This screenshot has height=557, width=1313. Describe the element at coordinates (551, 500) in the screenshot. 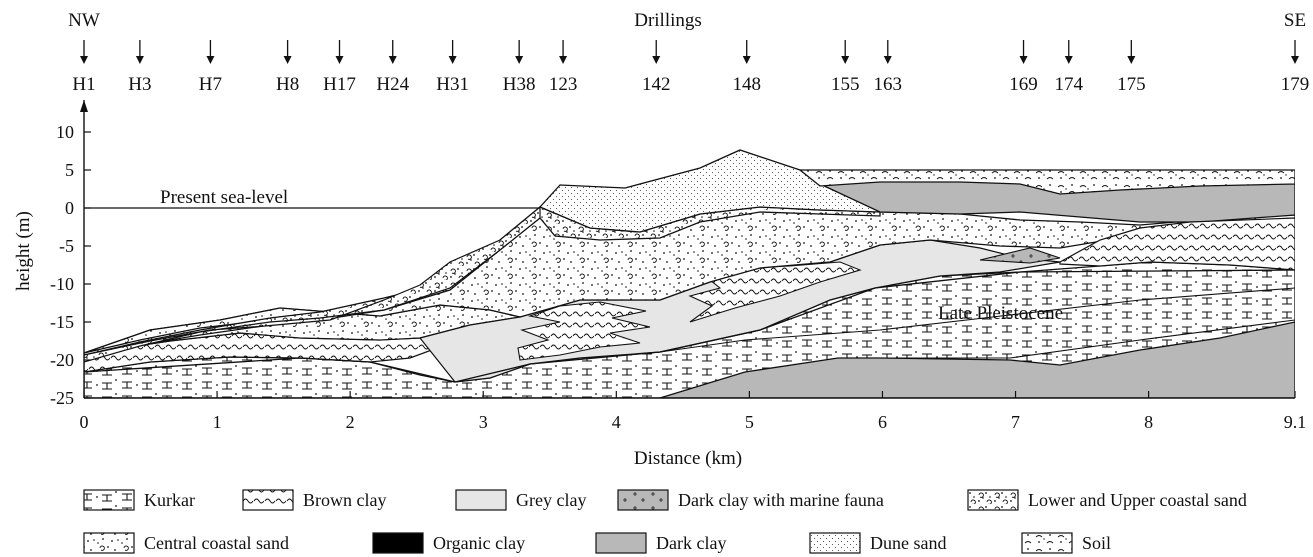

I see `legend-label-grey: Grey clay` at that location.